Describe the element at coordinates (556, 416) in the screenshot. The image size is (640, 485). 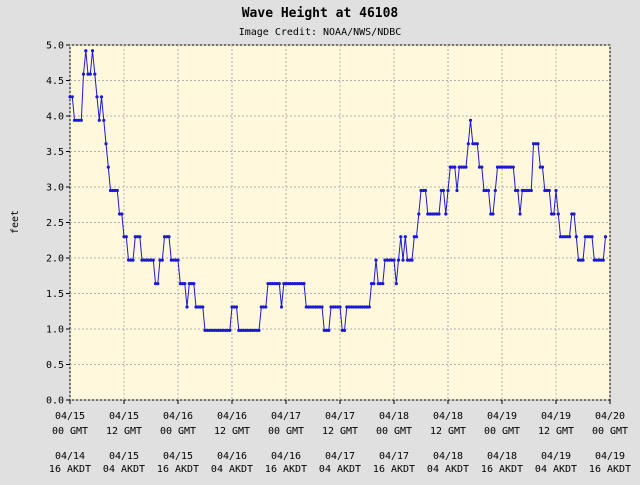
I see `x-tick-date-gmt: 04/19` at that location.